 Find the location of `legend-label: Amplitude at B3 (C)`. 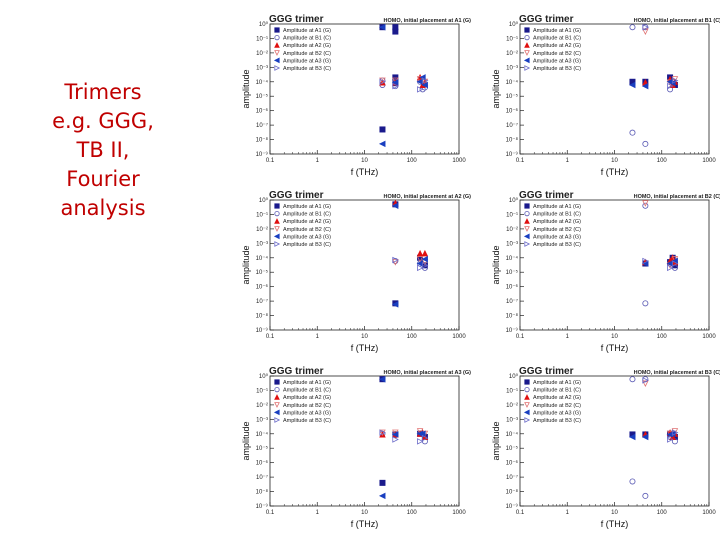

legend-label: Amplitude at B3 (C) is located at coordinates (557, 245).